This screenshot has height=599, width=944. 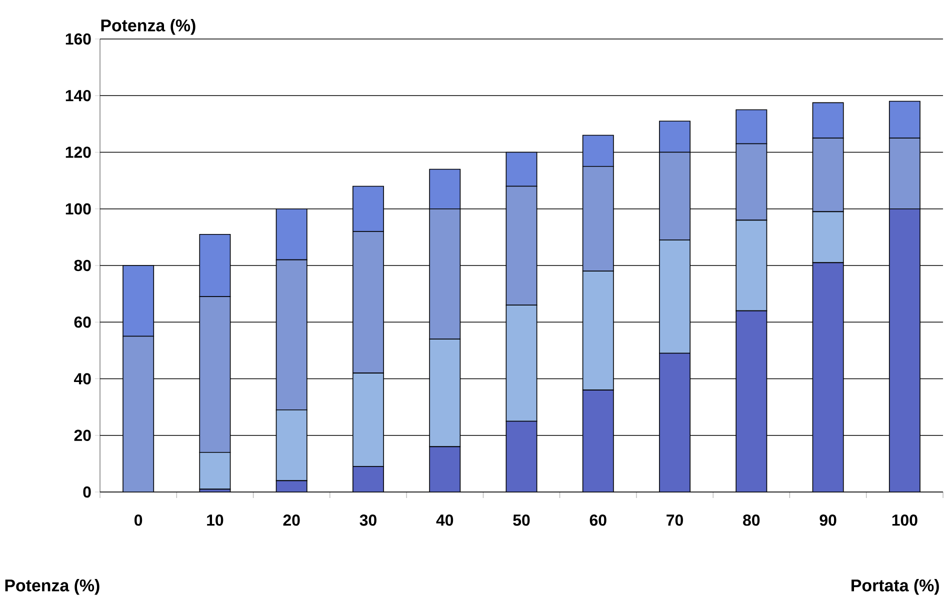 I want to click on y-tick-label: 40, so click(x=82, y=378).